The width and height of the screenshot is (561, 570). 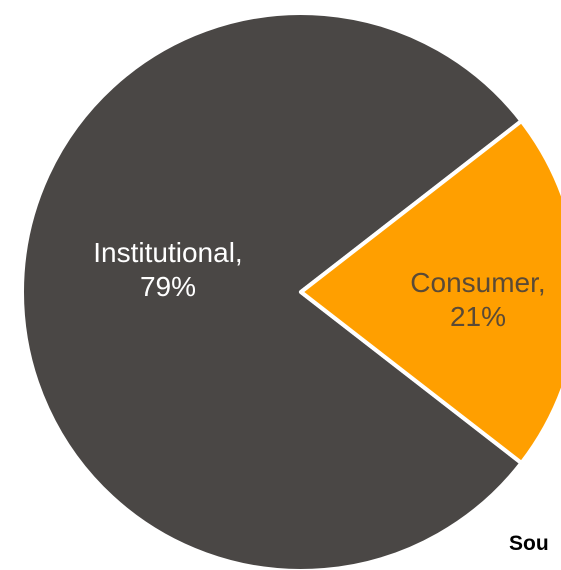 I want to click on pie-labels: Institutional, 79% Consumer, 21%, so click(x=319, y=284).